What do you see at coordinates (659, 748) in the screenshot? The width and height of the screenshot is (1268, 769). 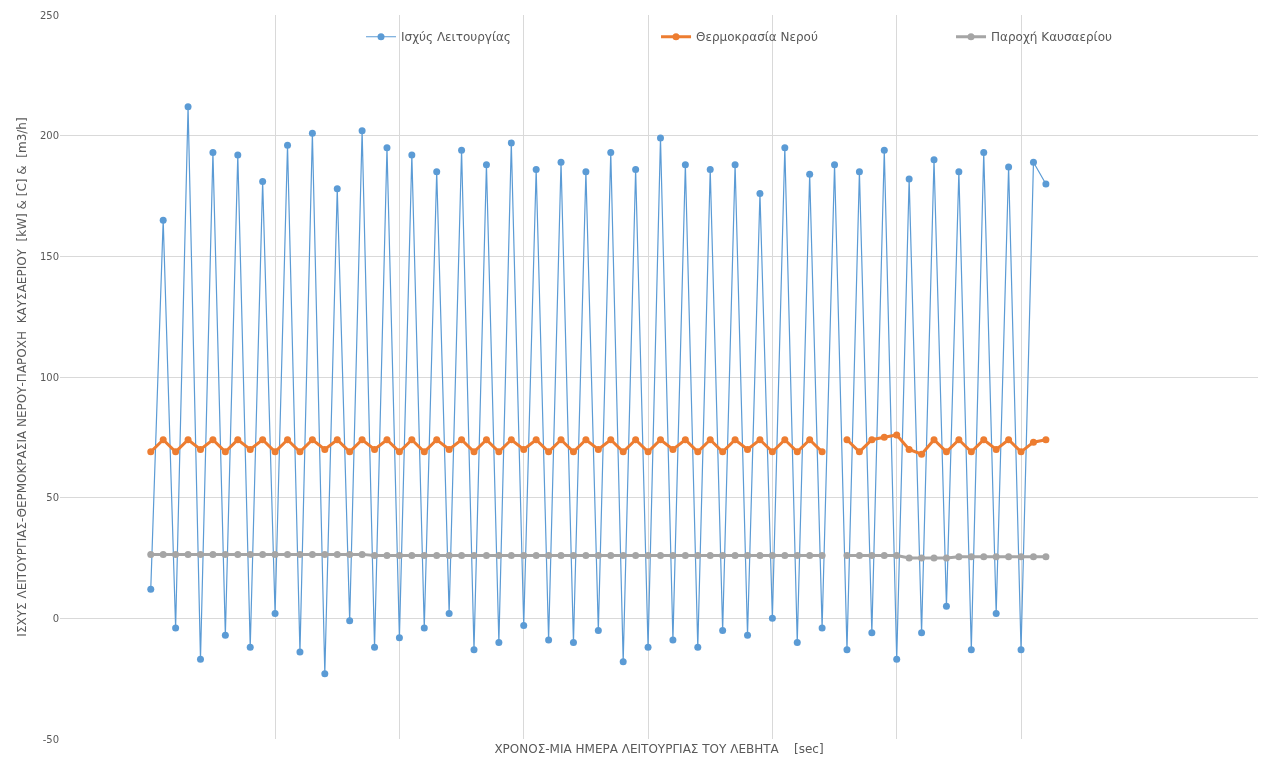 I see `x-axis-title: ΧΡΟΝΟΣ-ΜΙΑ ΗΜΕΡΑ ΛΕΙΤΟΥΡΓΙΑΣ ΤΟΥ ΛΕΒΗΤΑ [sec]` at bounding box center [659, 748].